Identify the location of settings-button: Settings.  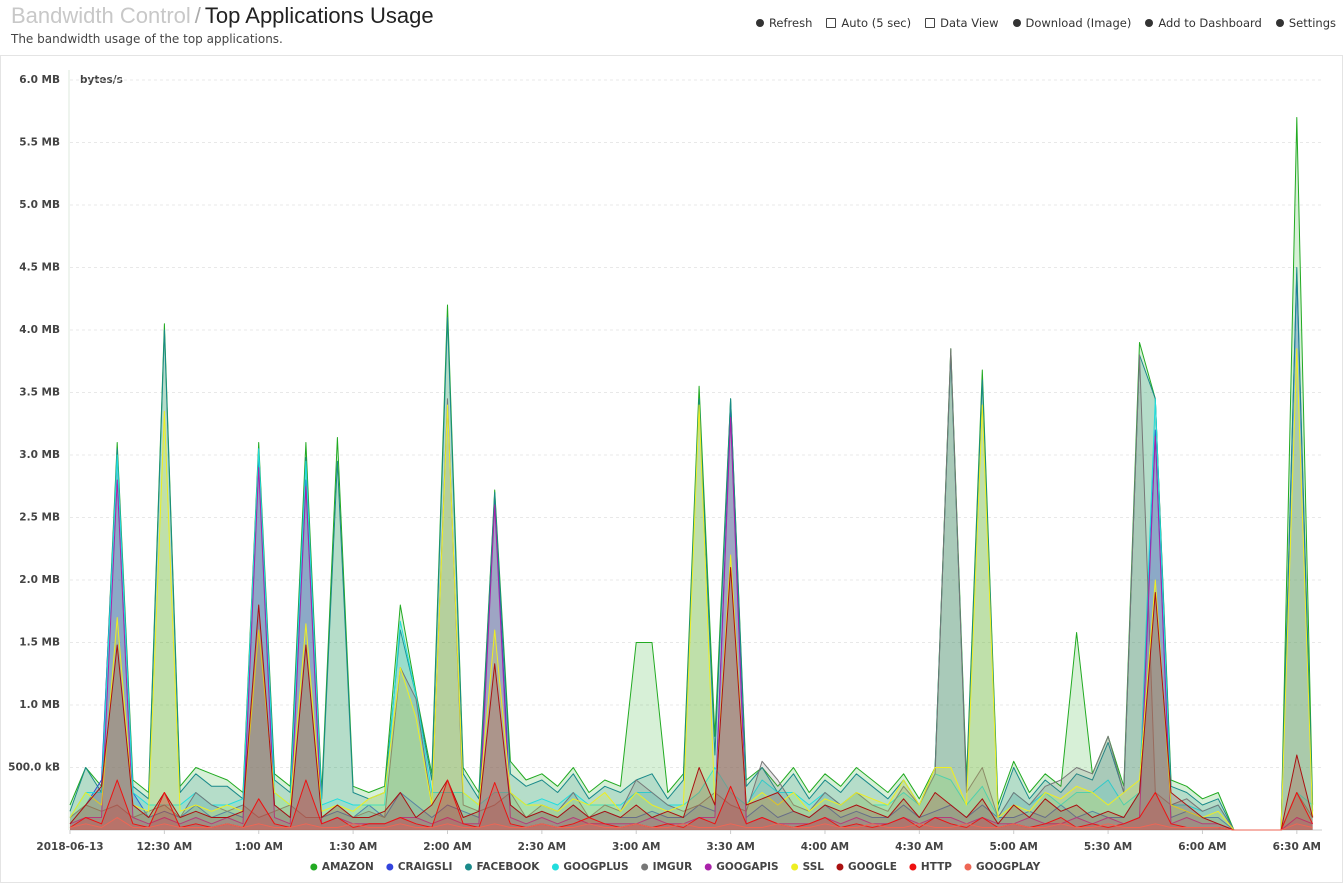
(1305, 23).